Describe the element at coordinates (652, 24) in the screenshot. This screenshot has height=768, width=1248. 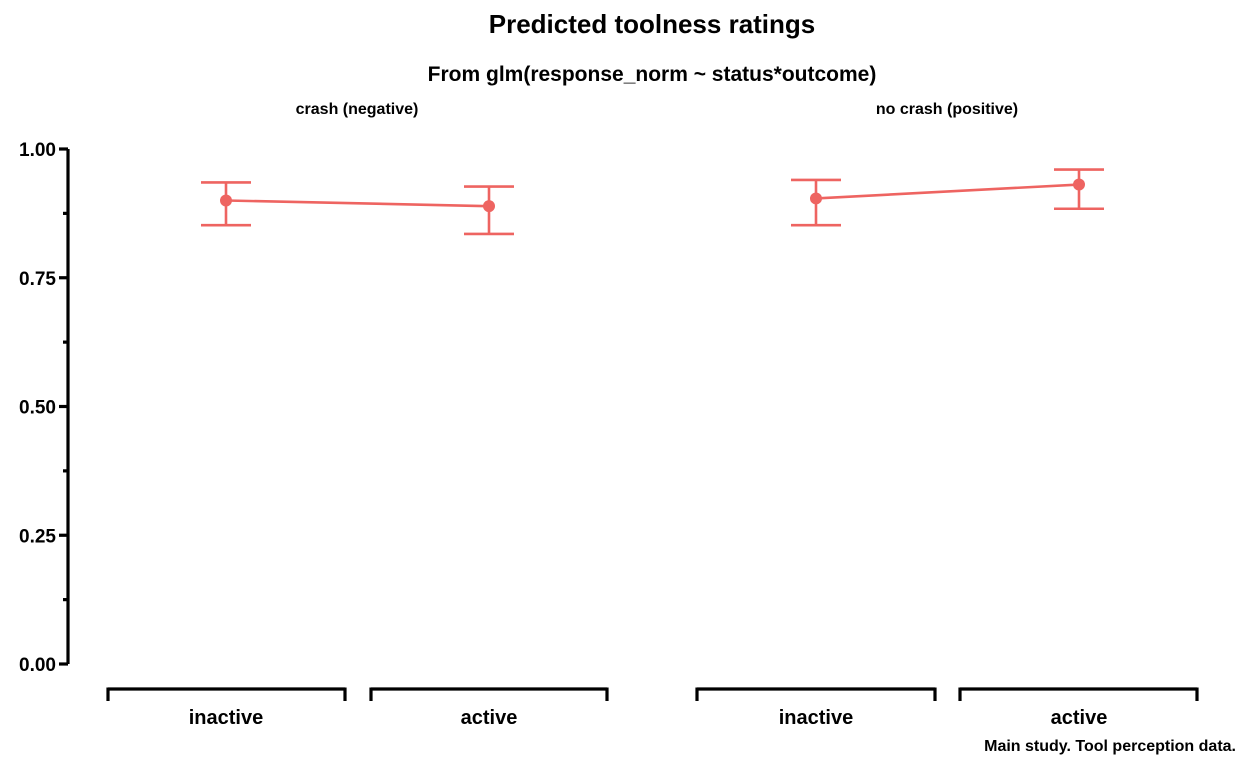
I see `chart-title: Predicted toolness ratings` at that location.